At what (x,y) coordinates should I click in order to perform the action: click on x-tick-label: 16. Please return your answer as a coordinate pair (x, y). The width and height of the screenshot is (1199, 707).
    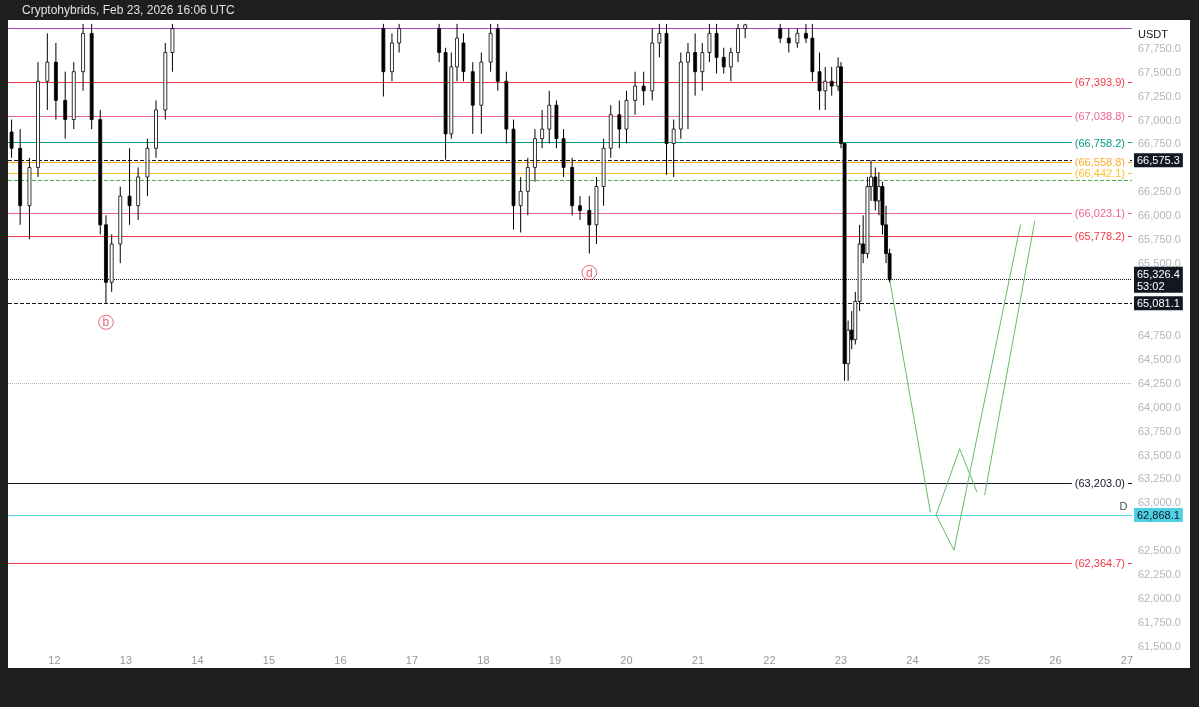
    Looking at the image, I should click on (340, 659).